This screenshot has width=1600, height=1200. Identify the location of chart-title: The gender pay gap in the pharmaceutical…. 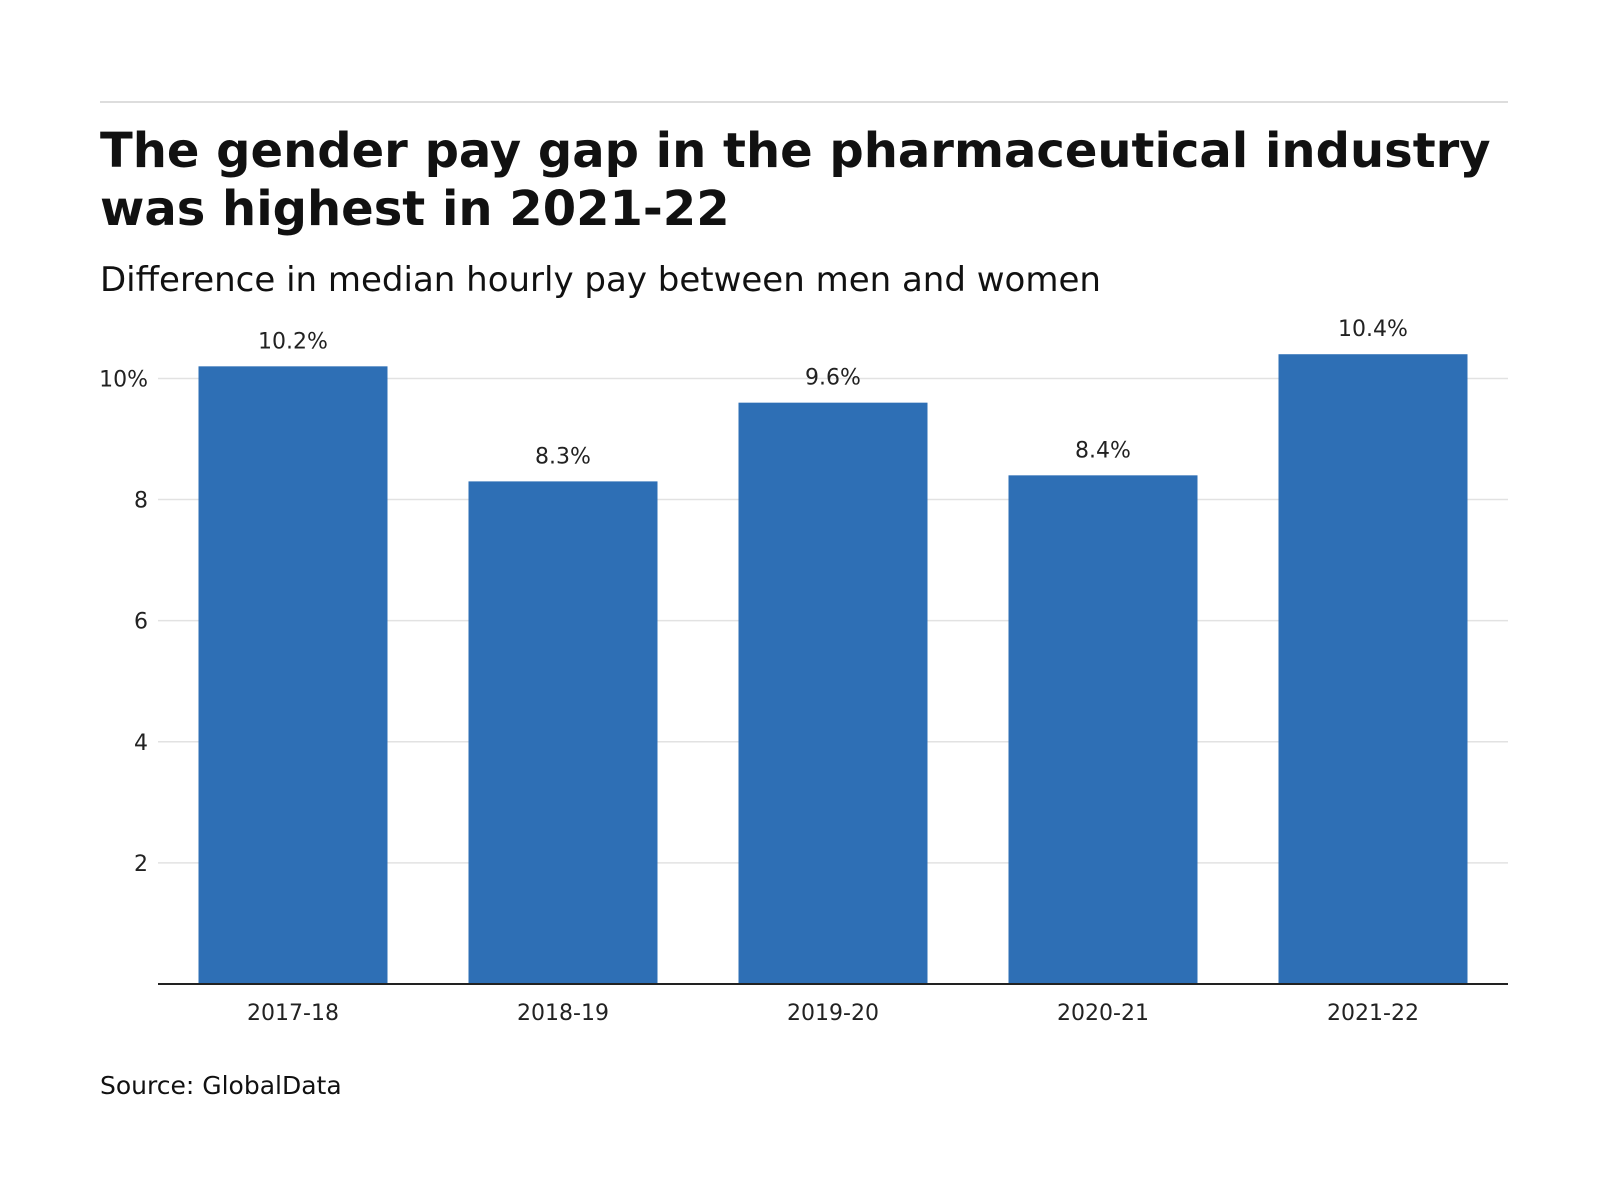
(795, 180).